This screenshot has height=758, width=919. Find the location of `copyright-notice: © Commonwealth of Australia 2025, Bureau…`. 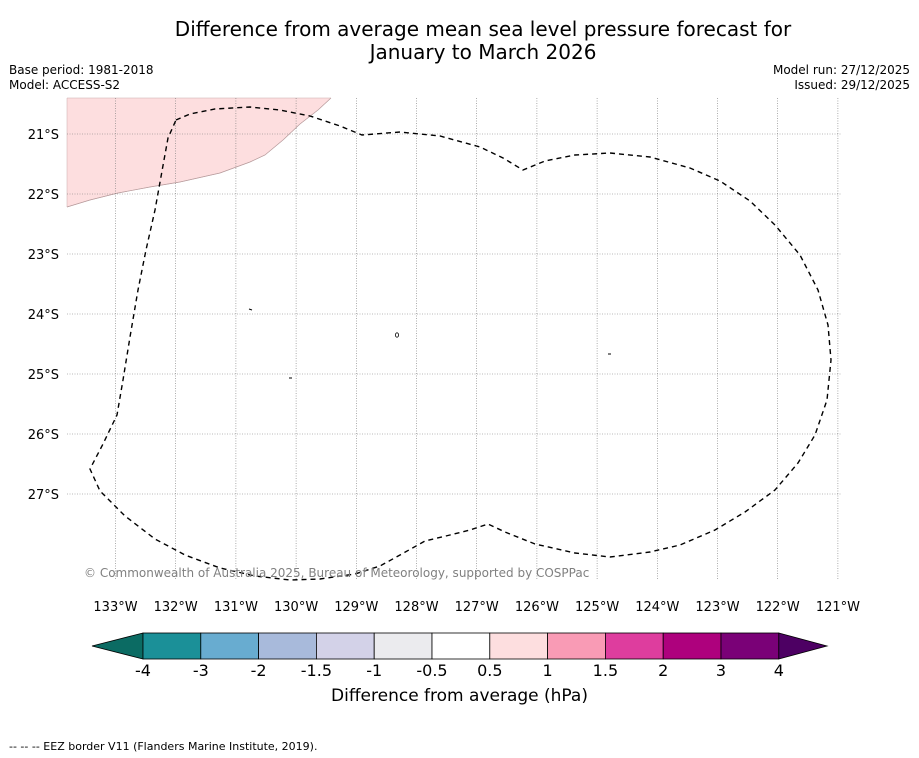

copyright-notice: © Commonwealth of Australia 2025, Bureau… is located at coordinates (336, 573).